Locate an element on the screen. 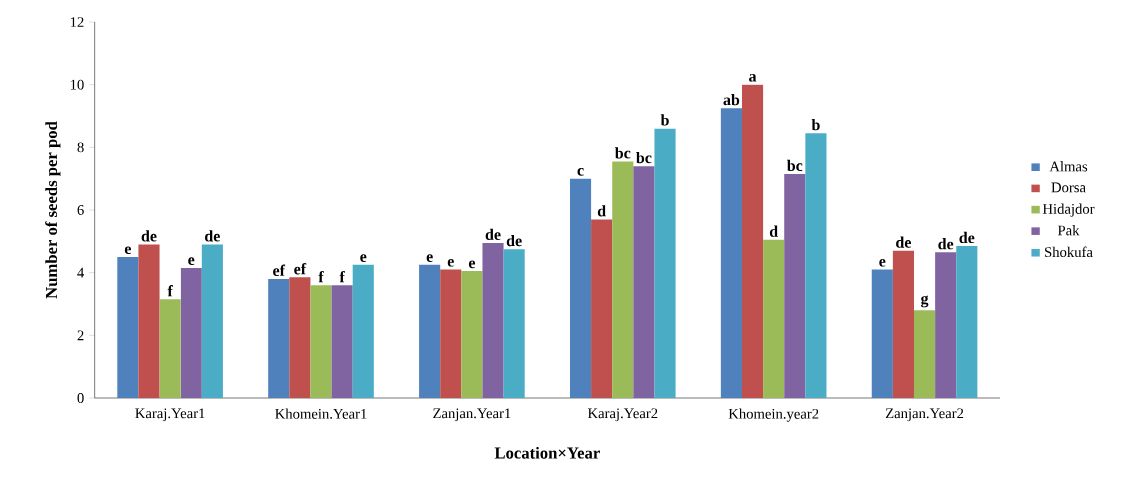 The image size is (1124, 482). data-label: a is located at coordinates (753, 78).